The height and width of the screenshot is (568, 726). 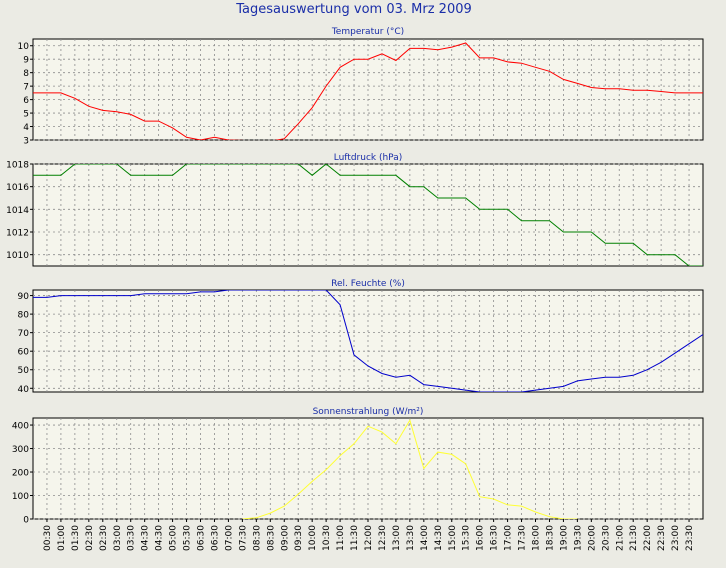 I want to click on x-tick-label: 01:00, so click(x=62, y=538).